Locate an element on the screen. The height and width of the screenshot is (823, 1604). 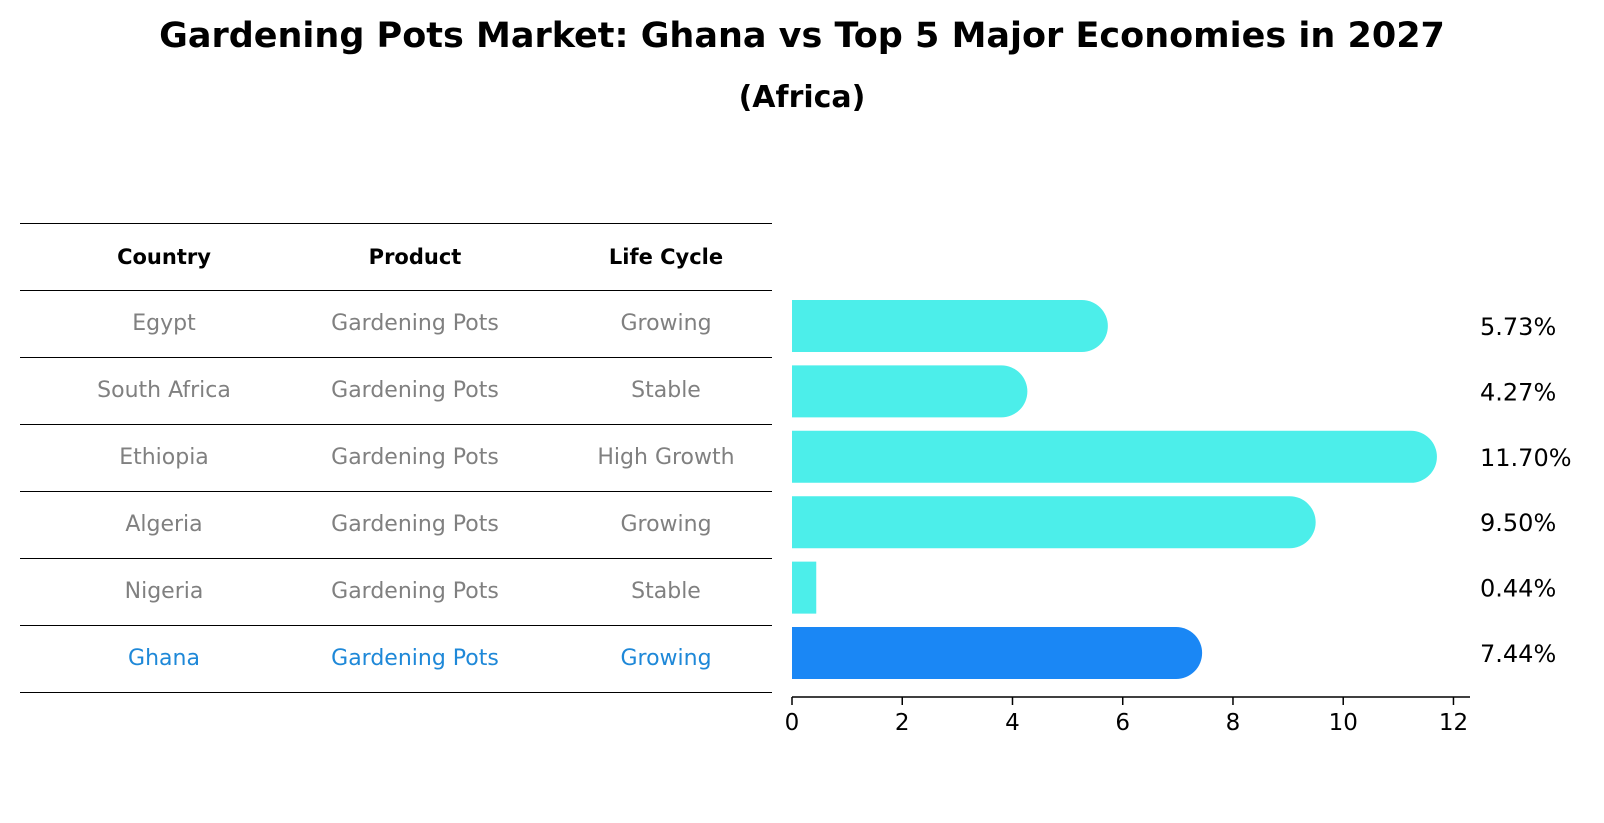
bar-nigeria is located at coordinates (804, 587).